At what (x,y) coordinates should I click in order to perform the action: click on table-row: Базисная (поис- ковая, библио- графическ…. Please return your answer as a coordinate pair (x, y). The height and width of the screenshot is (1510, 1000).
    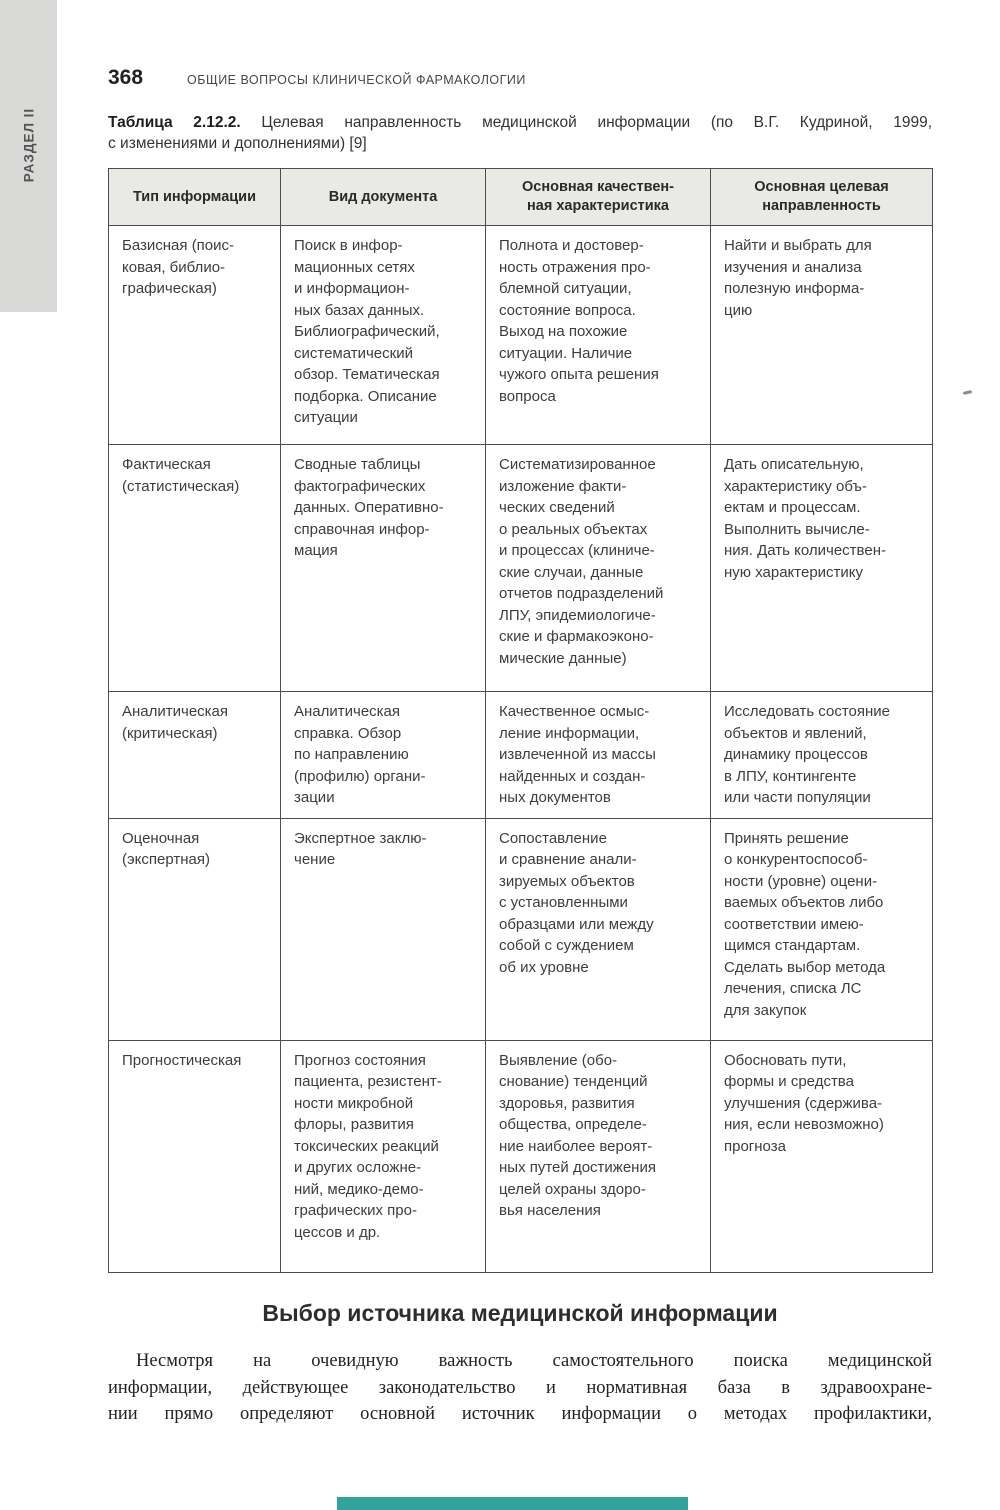
    Looking at the image, I should click on (520, 335).